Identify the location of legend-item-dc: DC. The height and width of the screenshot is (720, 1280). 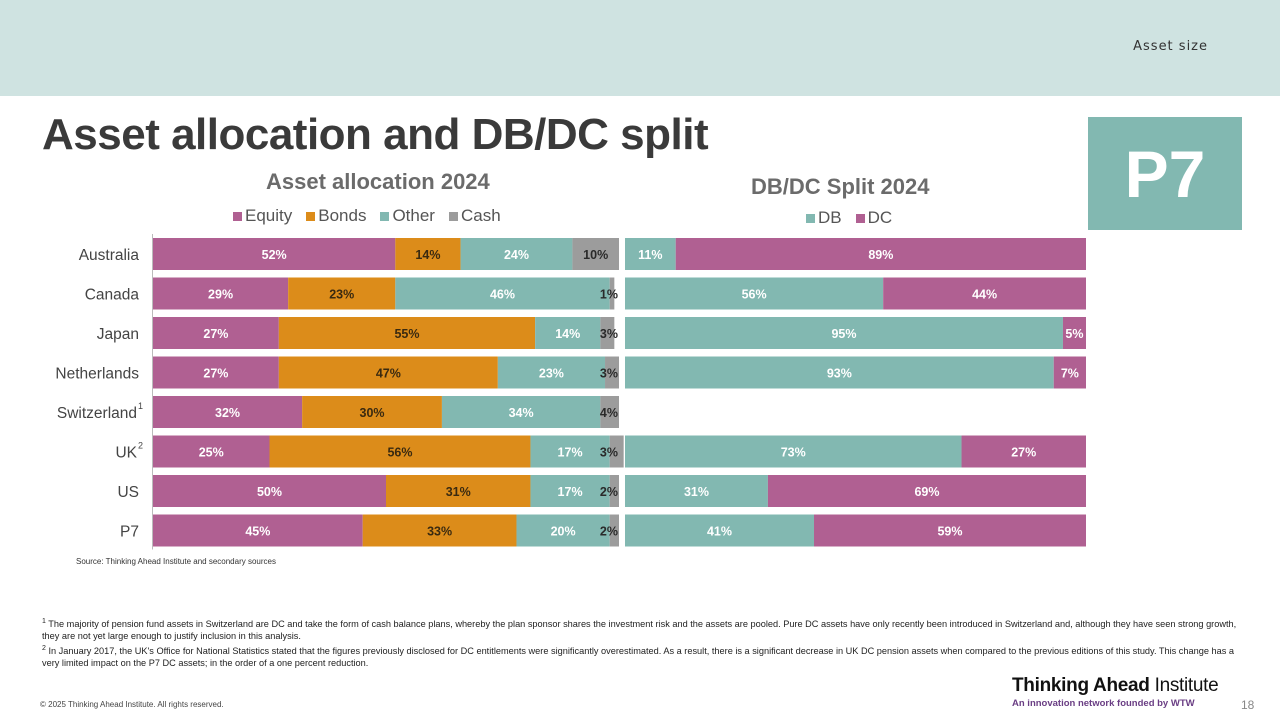
(874, 218).